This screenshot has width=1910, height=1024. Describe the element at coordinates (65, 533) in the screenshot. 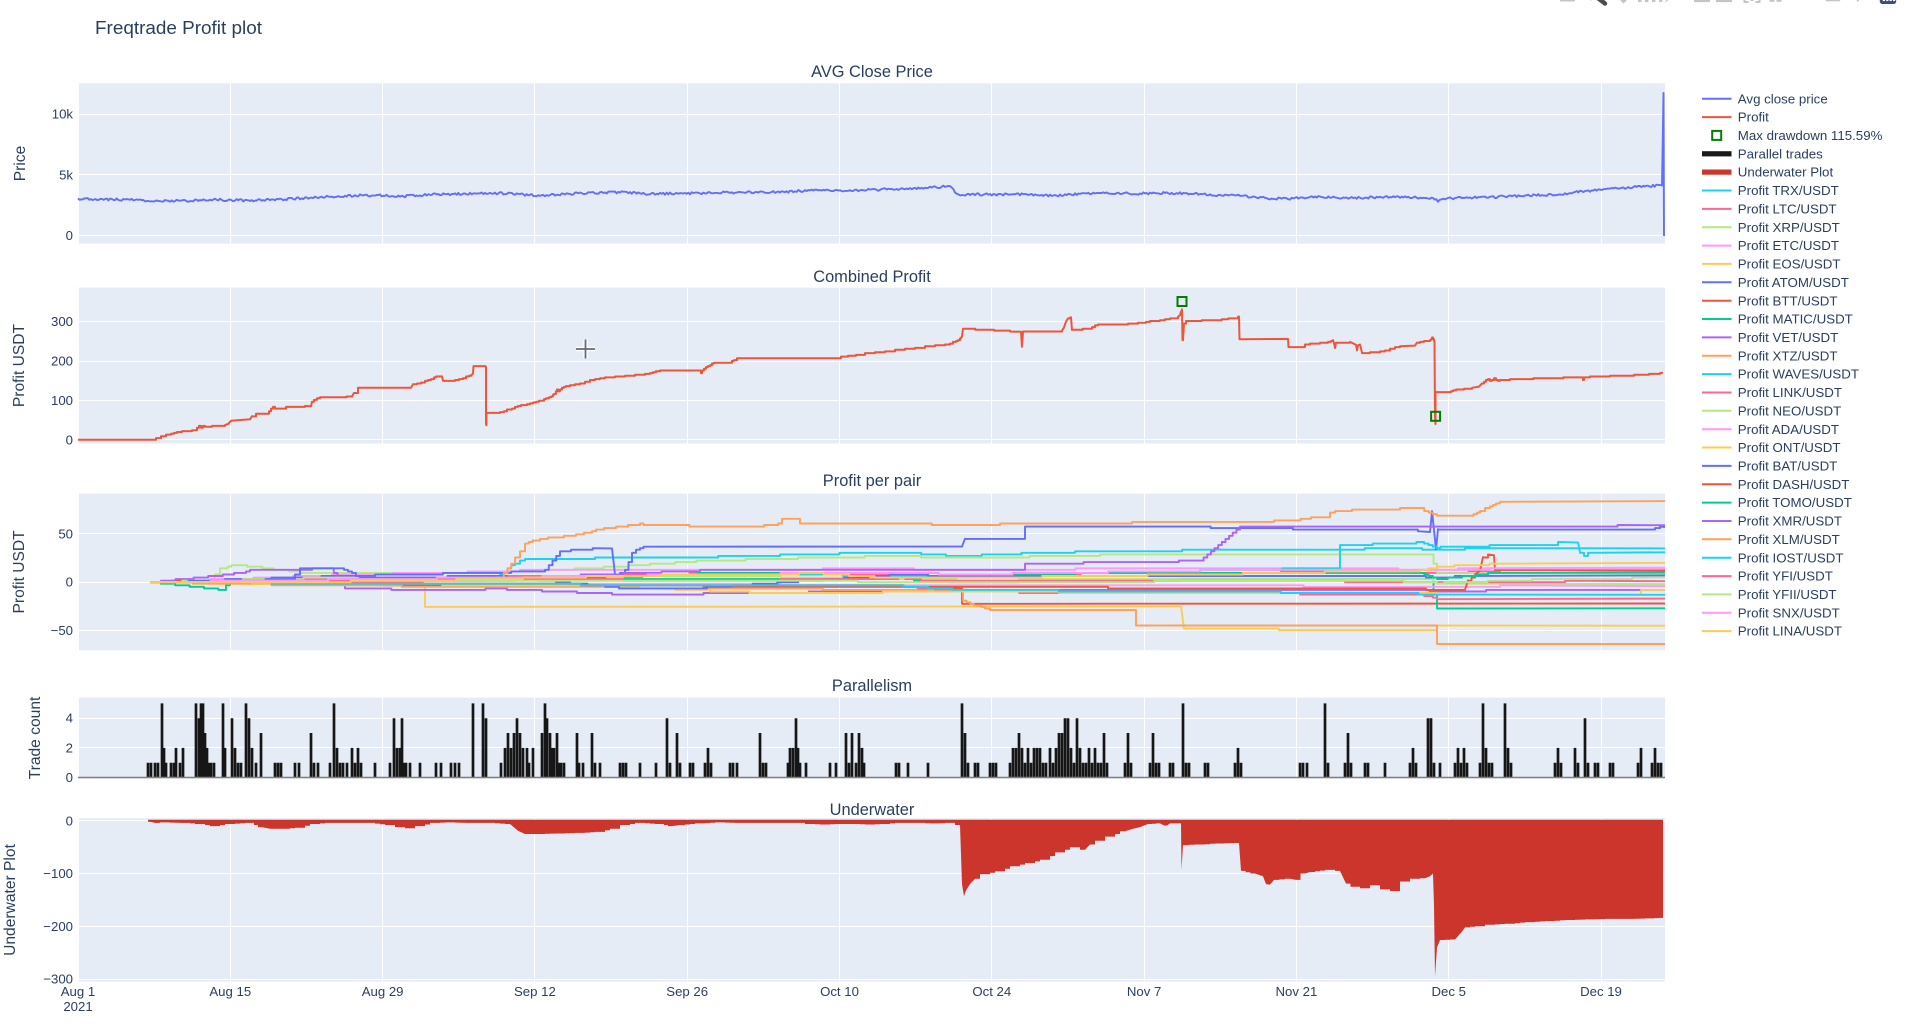

I see `svg-text: 50` at that location.